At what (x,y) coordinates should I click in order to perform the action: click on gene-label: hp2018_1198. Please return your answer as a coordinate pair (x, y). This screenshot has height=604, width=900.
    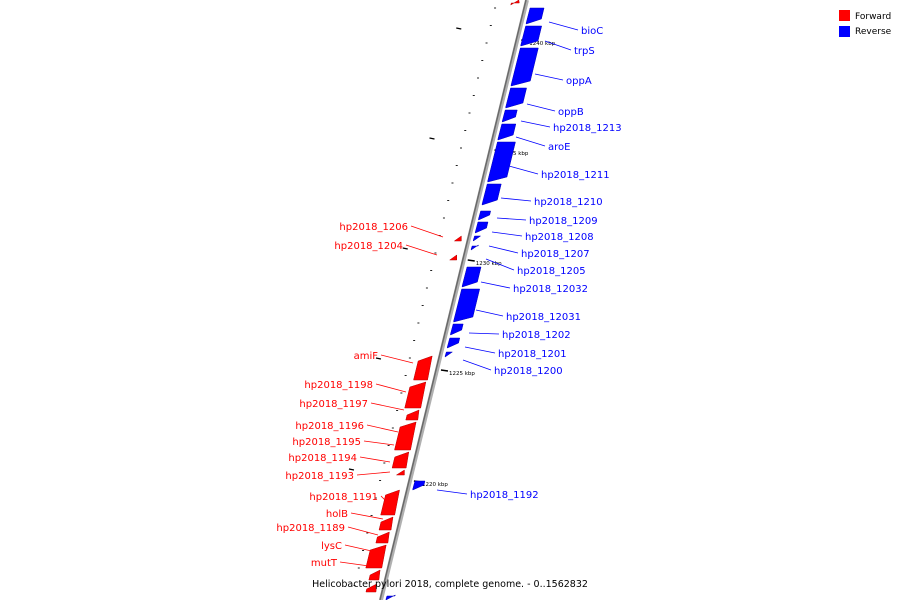
    Looking at the image, I should click on (338, 385).